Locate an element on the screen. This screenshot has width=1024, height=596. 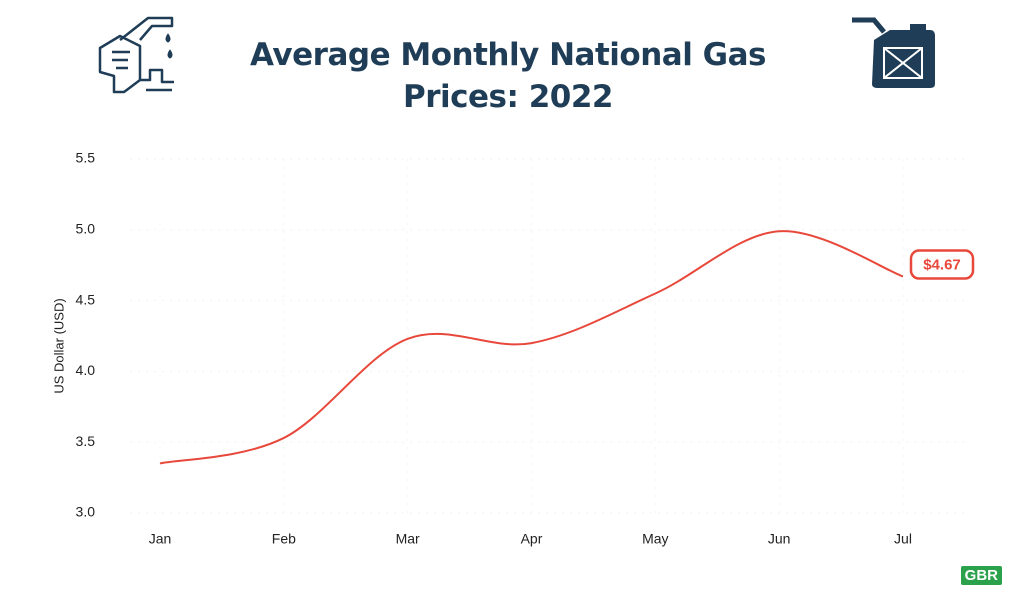
y-tick-label: 4.5 is located at coordinates (86, 299).